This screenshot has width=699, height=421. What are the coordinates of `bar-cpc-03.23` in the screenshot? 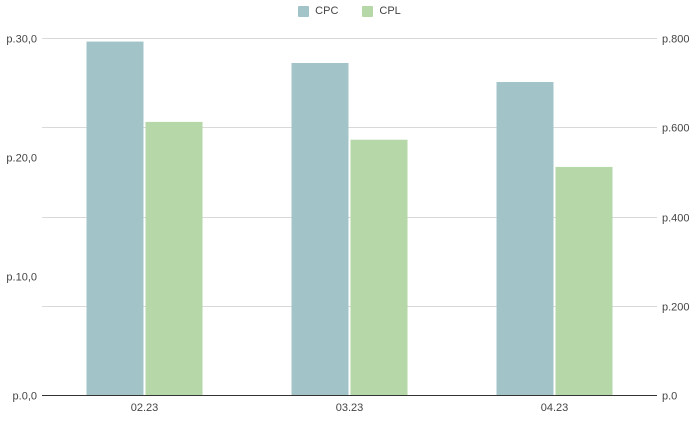 It's located at (320, 229).